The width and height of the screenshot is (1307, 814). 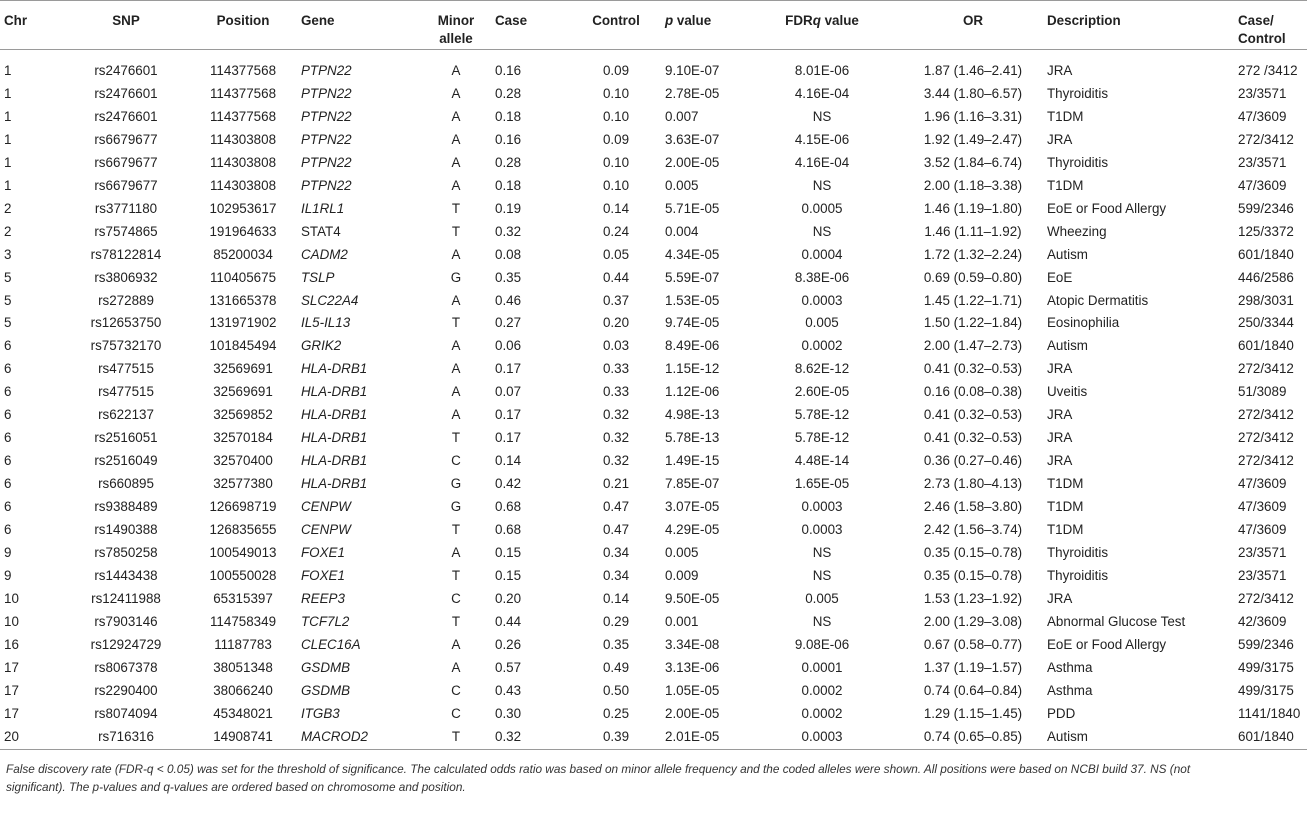 What do you see at coordinates (822, 369) in the screenshot?
I see `cell-fdr-q-value: 8.62E-12` at bounding box center [822, 369].